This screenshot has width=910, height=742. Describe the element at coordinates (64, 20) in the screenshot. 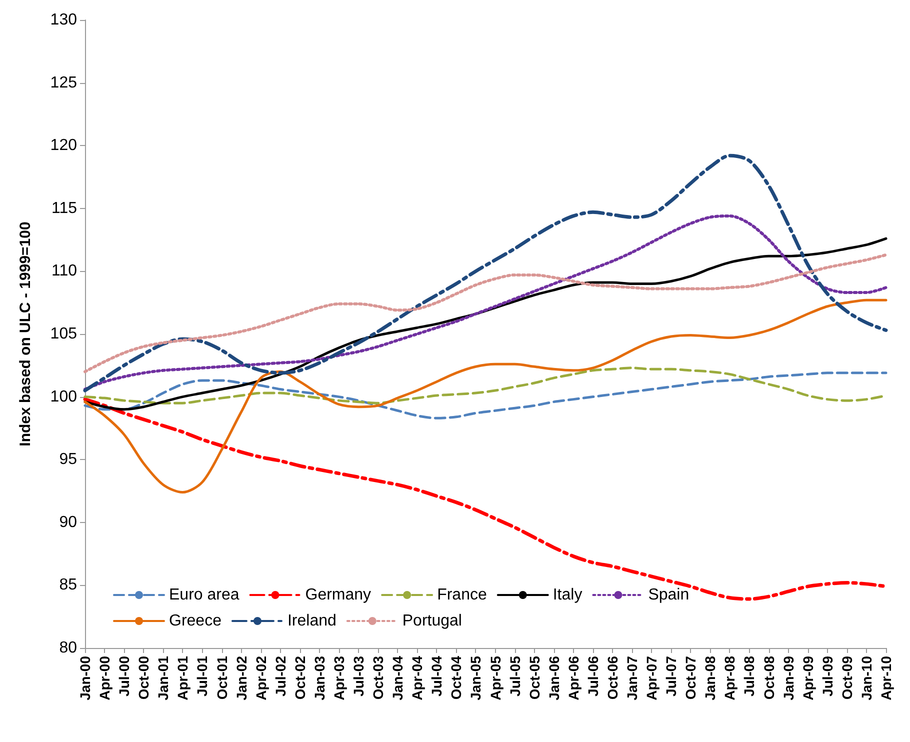

I see `y-tick-label: 130` at that location.